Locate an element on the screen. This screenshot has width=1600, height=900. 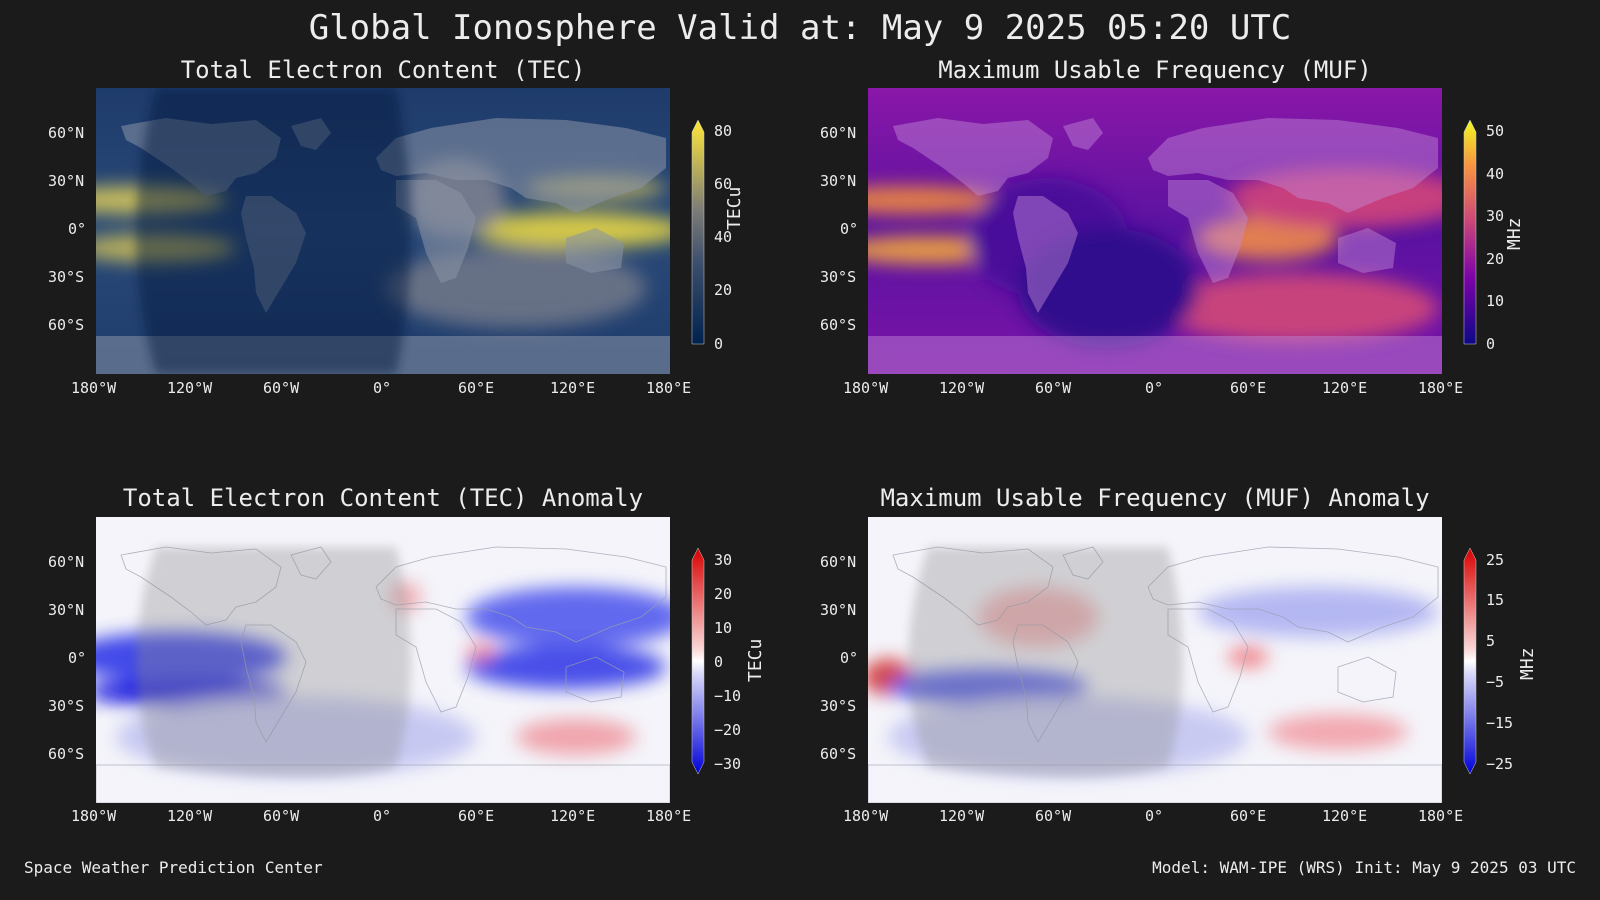
muf-lat-tick: 30°S is located at coordinates (838, 277).